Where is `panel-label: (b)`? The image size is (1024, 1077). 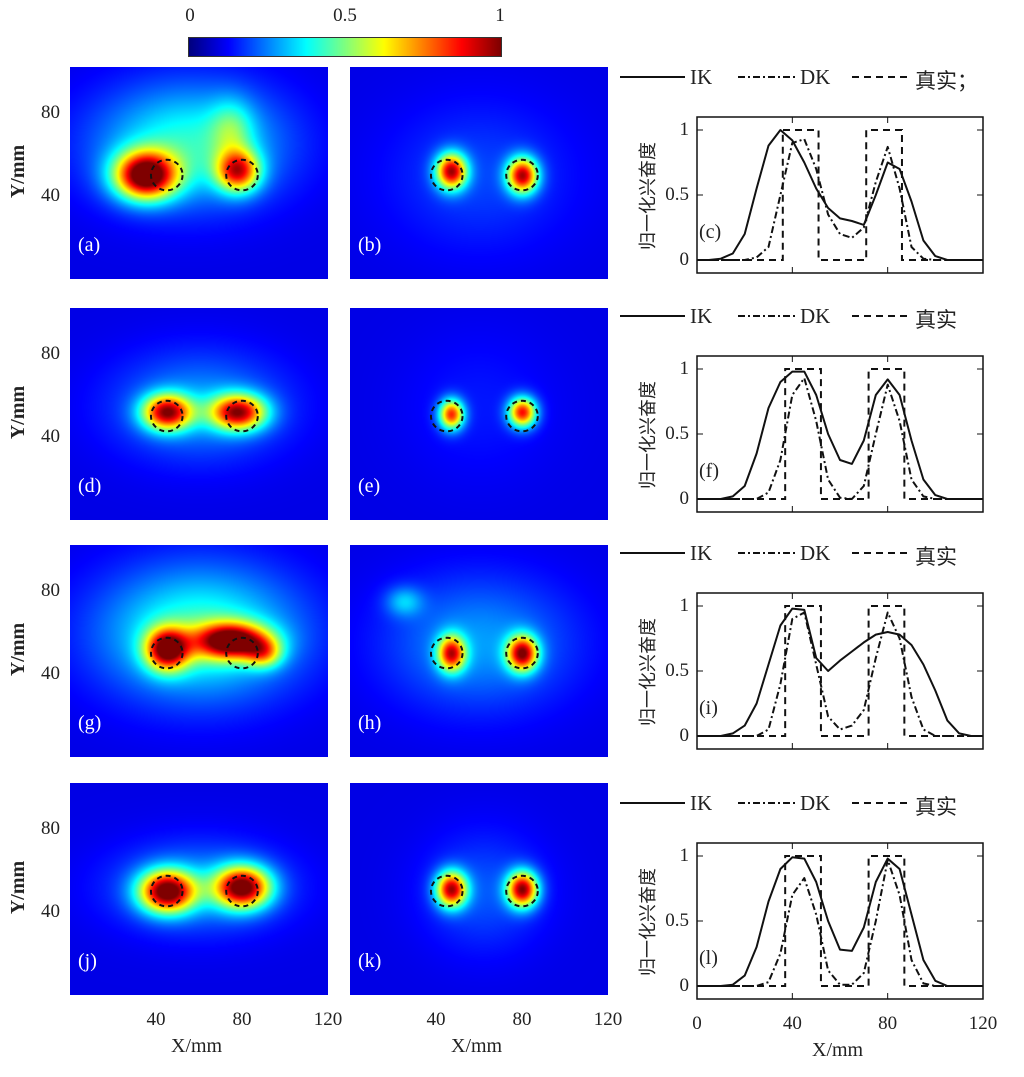 panel-label: (b) is located at coordinates (370, 245).